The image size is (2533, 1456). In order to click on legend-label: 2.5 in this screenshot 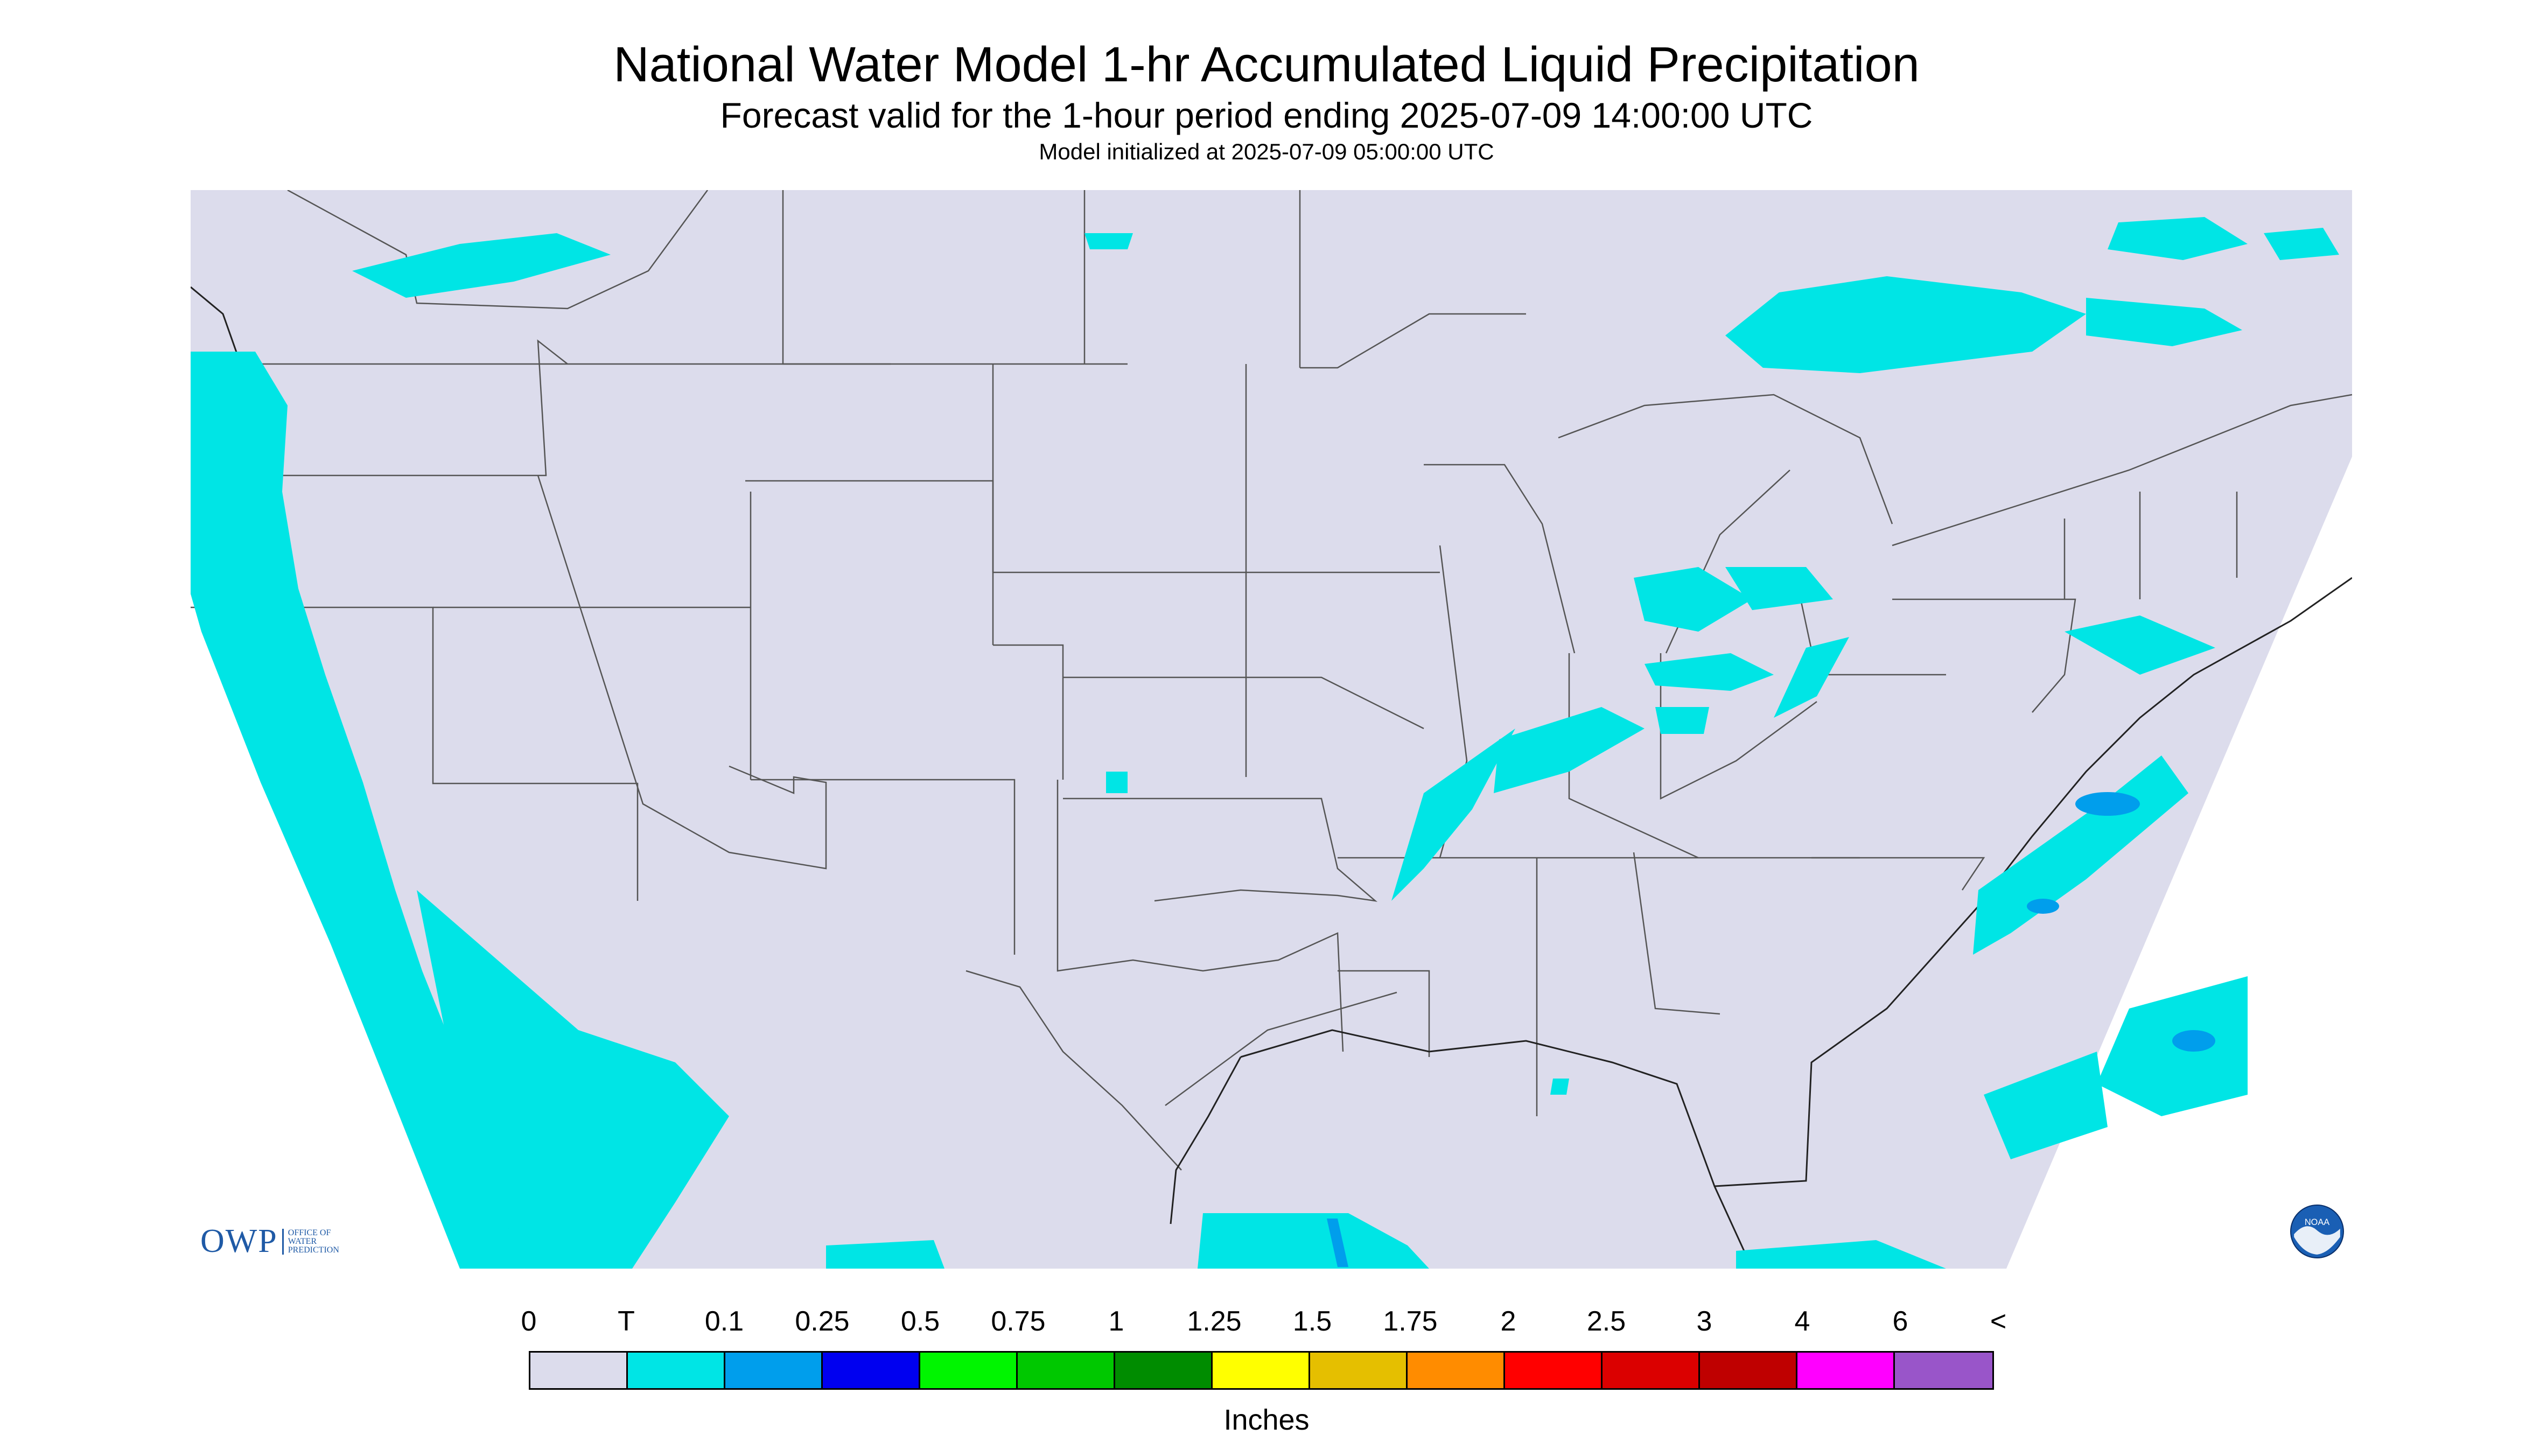, I will do `click(1606, 1321)`.